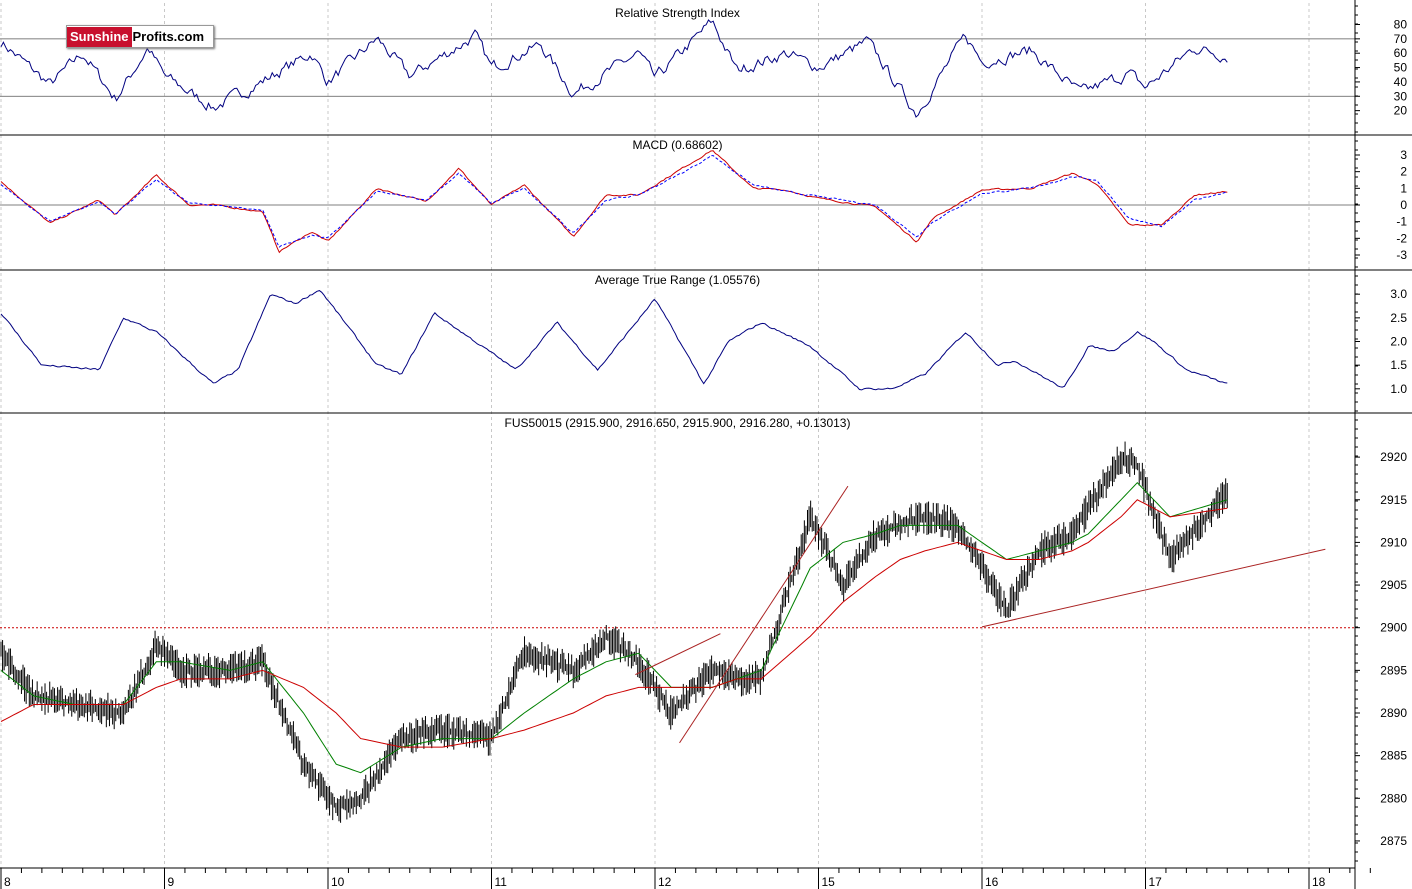  What do you see at coordinates (168, 36) in the screenshot?
I see `brand-logo-part2: Profits.com` at bounding box center [168, 36].